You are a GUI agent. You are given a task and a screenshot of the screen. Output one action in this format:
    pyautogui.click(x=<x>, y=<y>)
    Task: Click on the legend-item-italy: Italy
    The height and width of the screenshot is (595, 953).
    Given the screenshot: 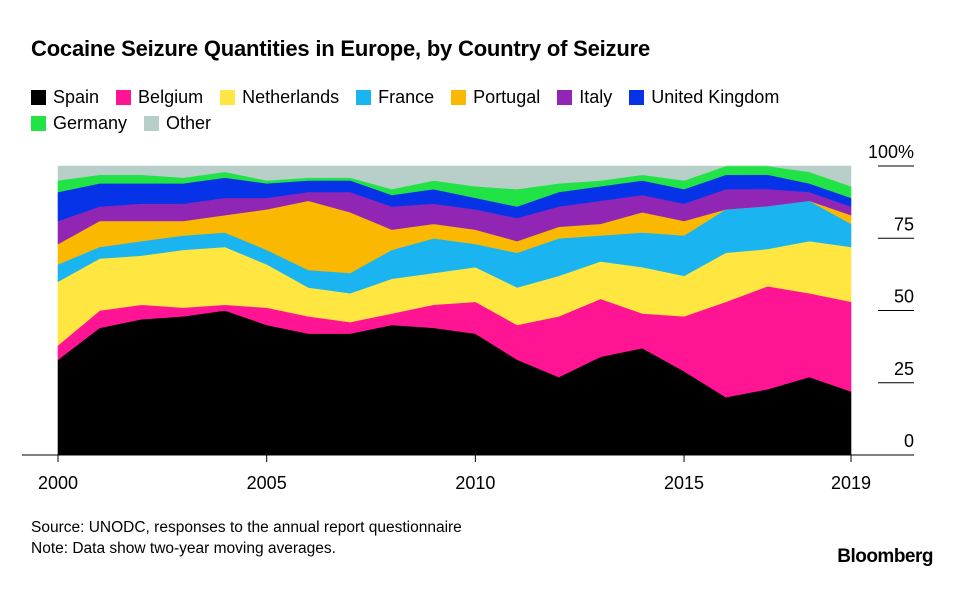 What is the action you would take?
    pyautogui.click(x=584, y=97)
    